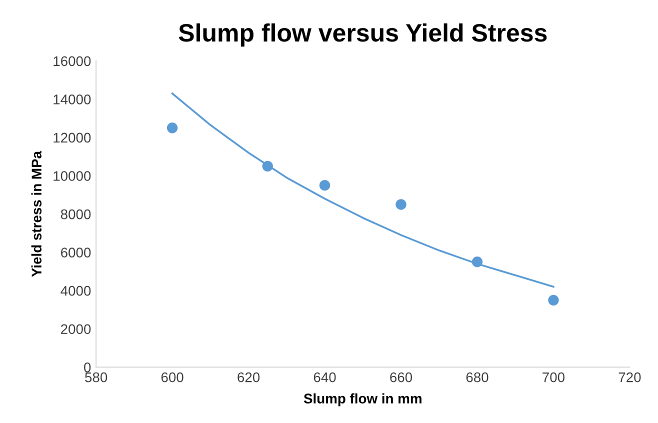  I want to click on x-tick-label: 660, so click(401, 377).